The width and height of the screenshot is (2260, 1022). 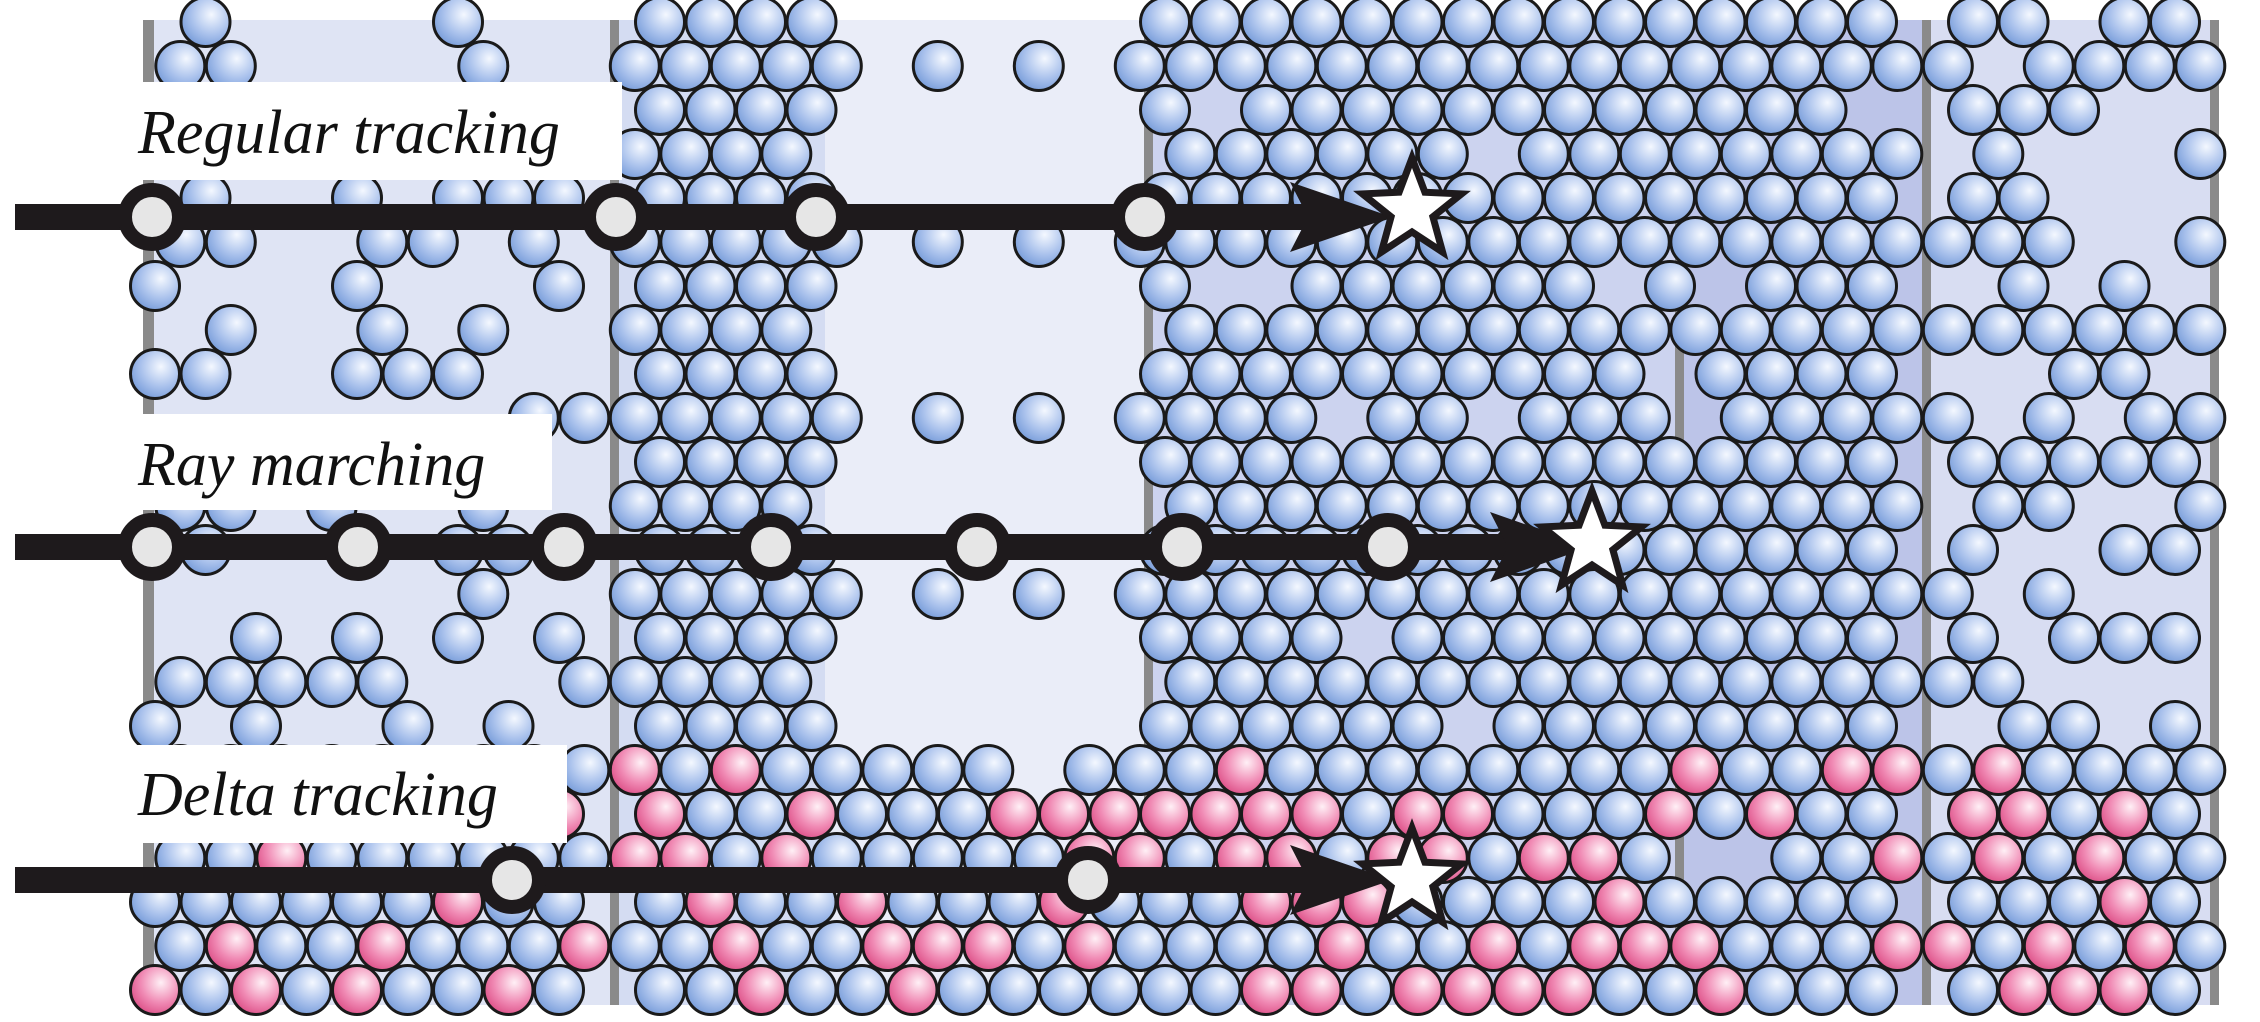 What do you see at coordinates (1926, 512) in the screenshot?
I see `boundary-bar` at bounding box center [1926, 512].